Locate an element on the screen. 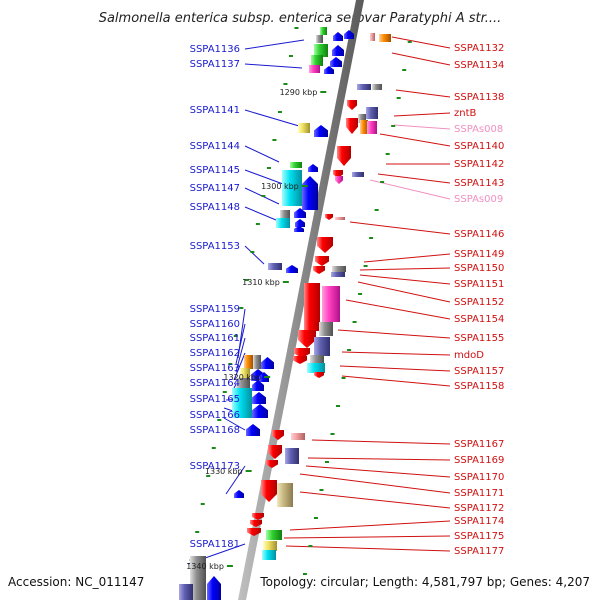 The image size is (600, 600). gene-label-sspa1141: SSPA1141 is located at coordinates (215, 110).